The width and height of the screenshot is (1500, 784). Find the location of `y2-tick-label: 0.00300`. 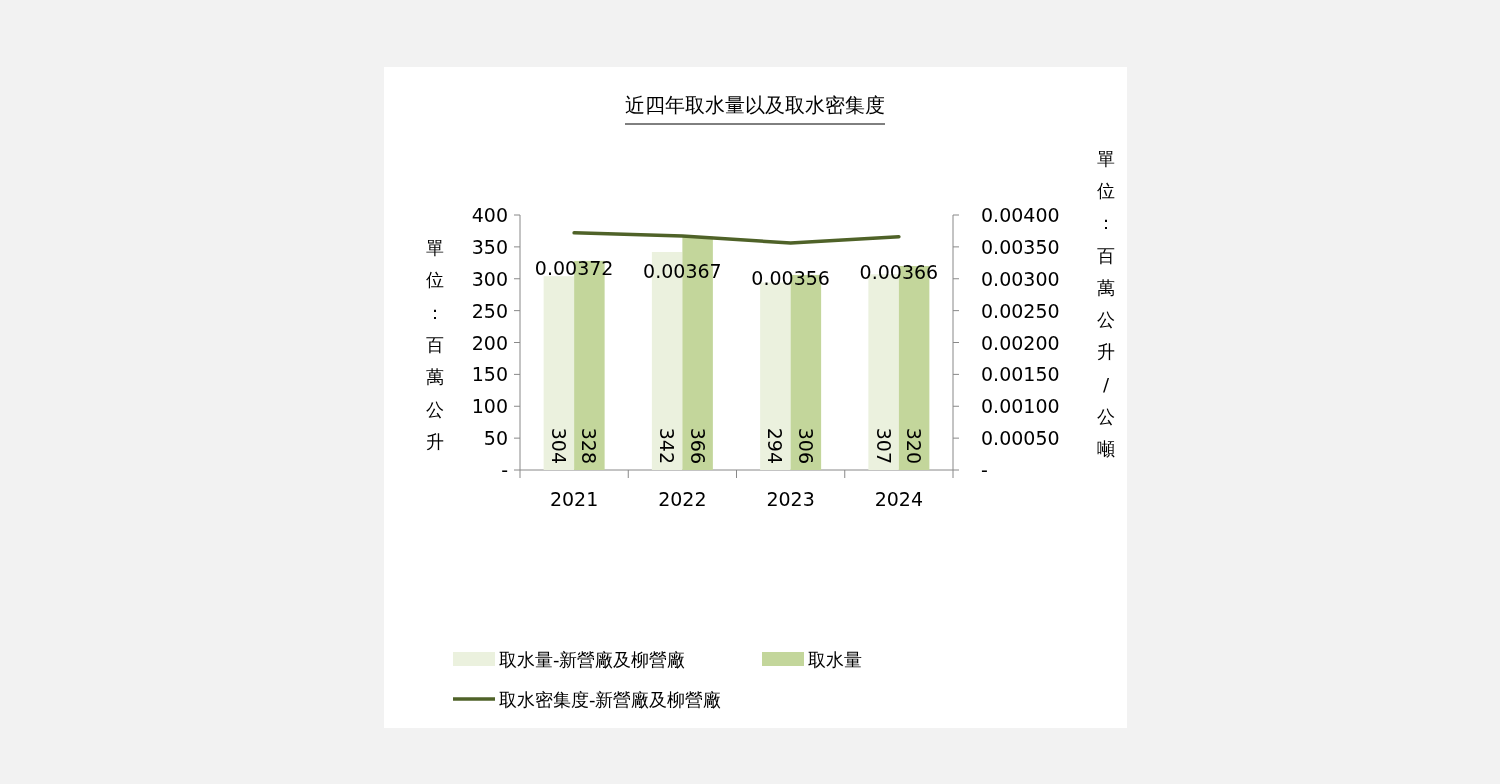

y2-tick-label: 0.00300 is located at coordinates (1020, 278).